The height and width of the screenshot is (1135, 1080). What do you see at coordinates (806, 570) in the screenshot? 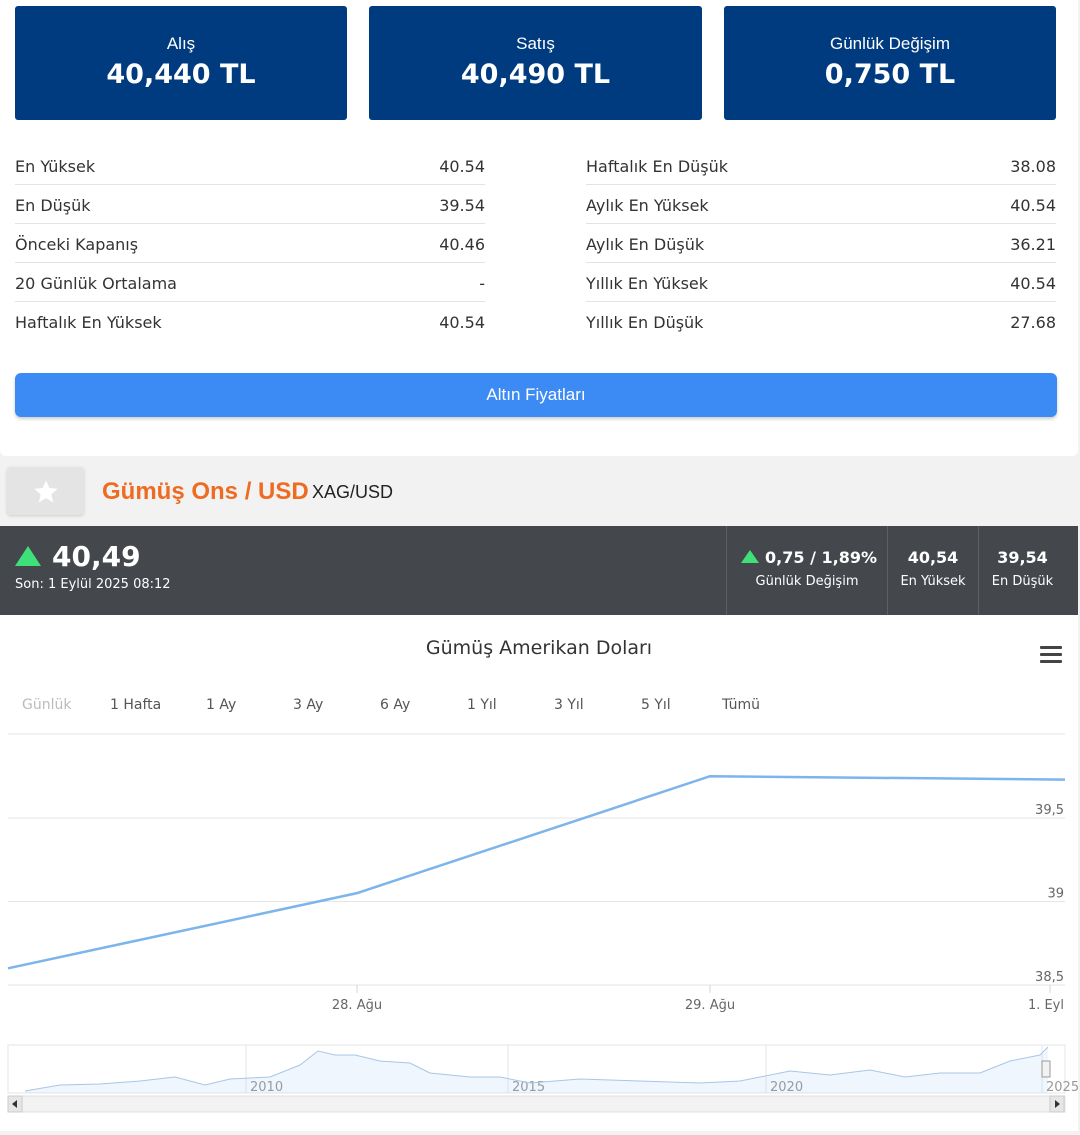
I see `daily-change-cell: 0,75 / 1,89% Günlük Değişim` at bounding box center [806, 570].